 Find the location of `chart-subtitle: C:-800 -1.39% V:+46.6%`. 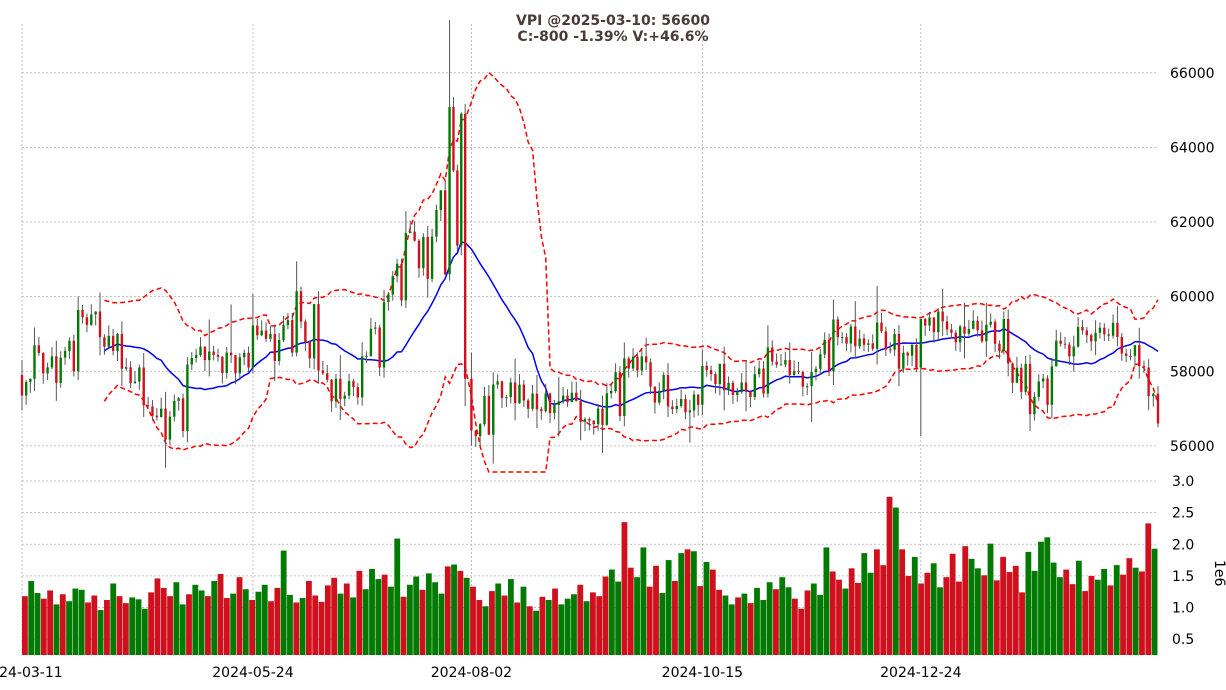

chart-subtitle: C:-800 -1.39% V:+46.6% is located at coordinates (612, 37).